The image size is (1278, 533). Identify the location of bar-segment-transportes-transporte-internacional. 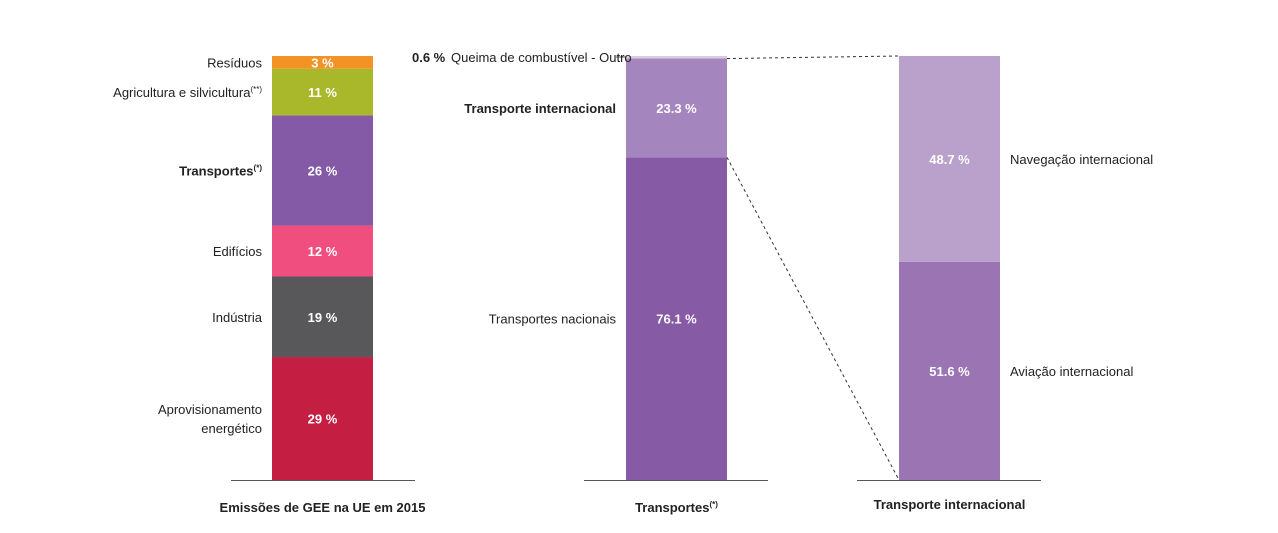
(676, 108).